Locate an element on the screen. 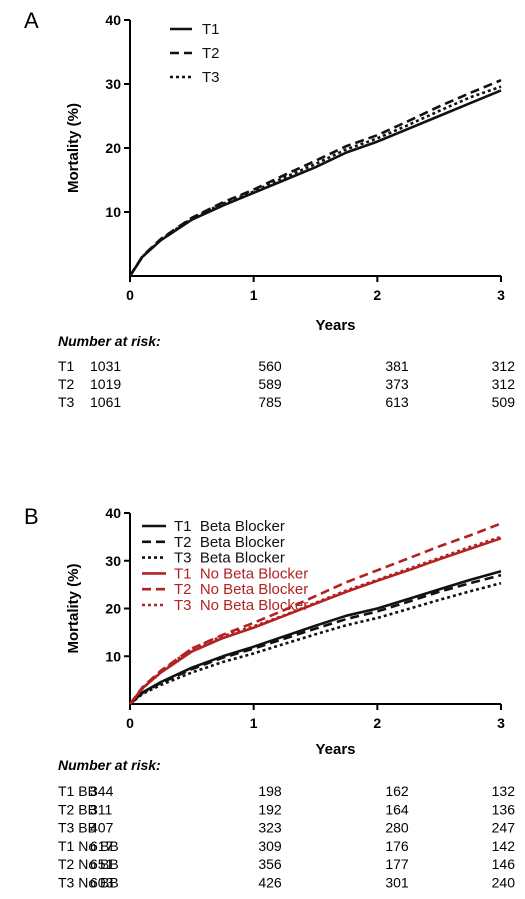 The height and width of the screenshot is (899, 525). panel-b-risk-value: 247 is located at coordinates (504, 828).